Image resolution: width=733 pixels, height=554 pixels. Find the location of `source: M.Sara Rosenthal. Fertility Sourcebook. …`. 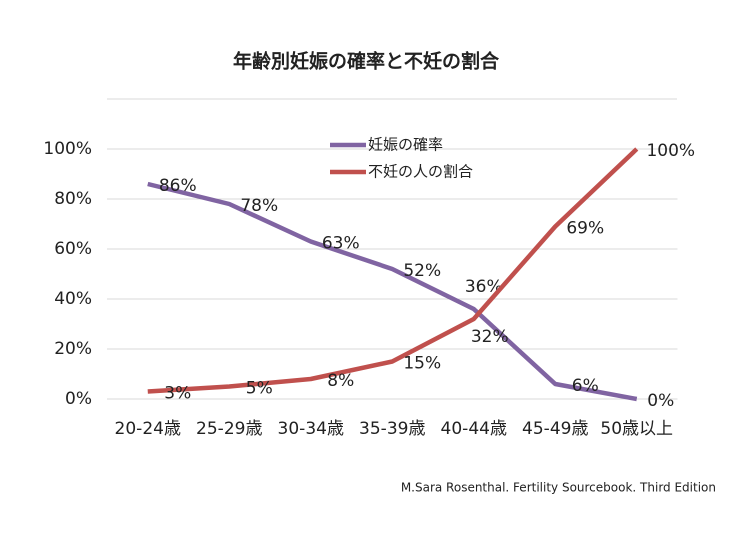

source: M.Sara Rosenthal. Fertility Sourcebook. … is located at coordinates (558, 488).